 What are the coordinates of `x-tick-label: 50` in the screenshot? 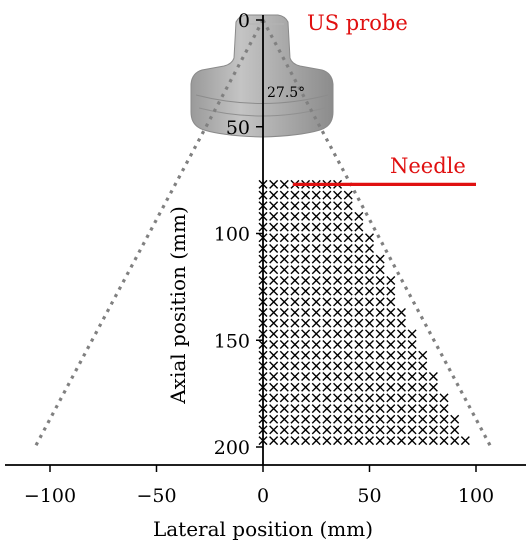 It's located at (369, 496).